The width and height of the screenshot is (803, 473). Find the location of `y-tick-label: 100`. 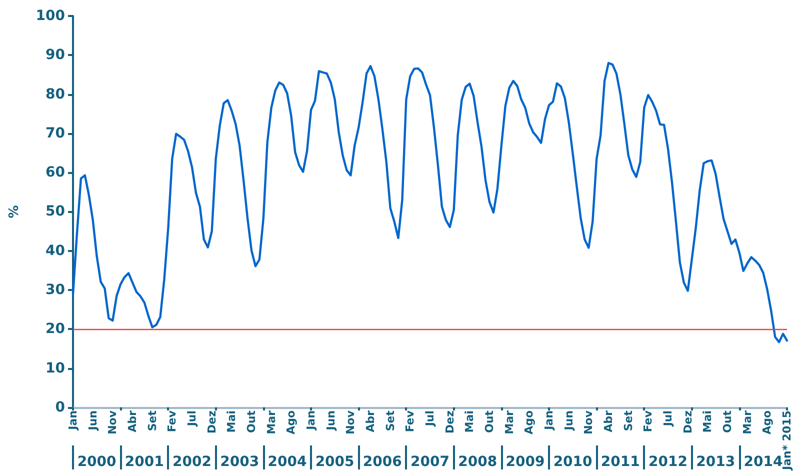

y-tick-label: 100 is located at coordinates (51, 16).